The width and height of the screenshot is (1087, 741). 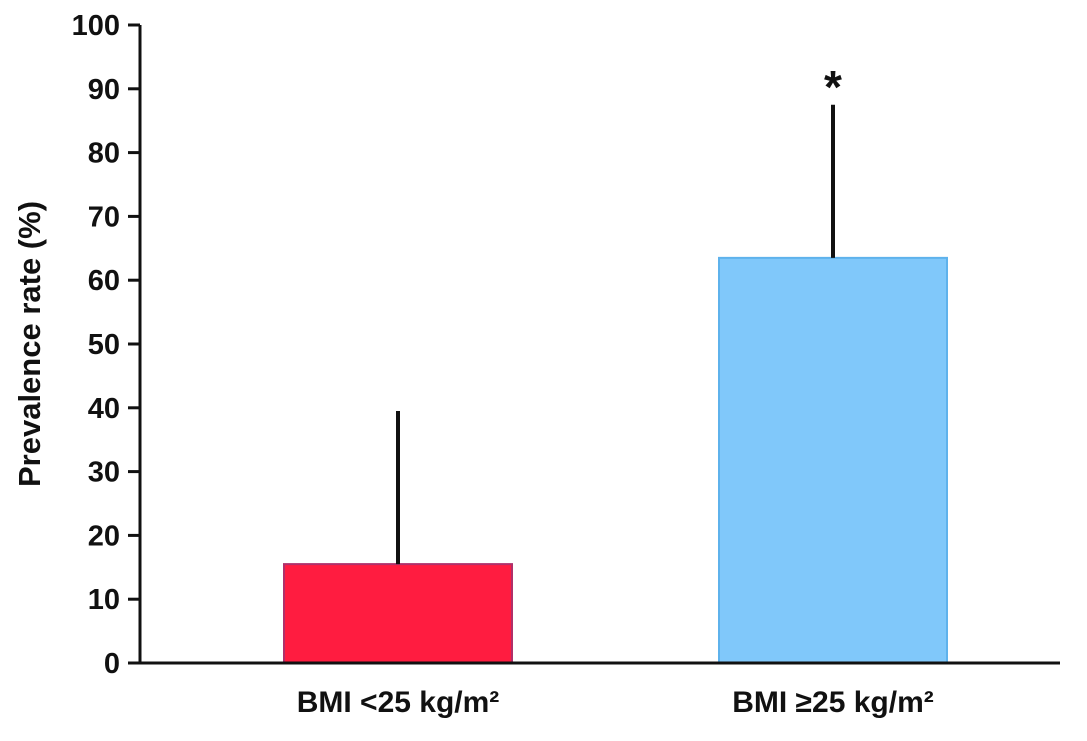 What do you see at coordinates (833, 702) in the screenshot?
I see `x-category-label: BMI ≥25 kg/m²` at bounding box center [833, 702].